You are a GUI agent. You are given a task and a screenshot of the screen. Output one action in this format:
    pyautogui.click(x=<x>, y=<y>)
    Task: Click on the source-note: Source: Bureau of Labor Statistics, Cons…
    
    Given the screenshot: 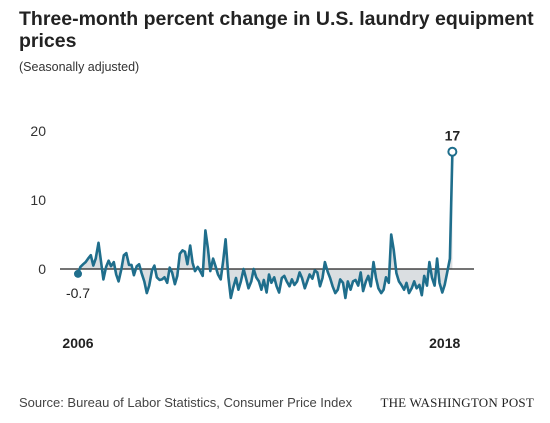 What is the action you would take?
    pyautogui.click(x=186, y=402)
    